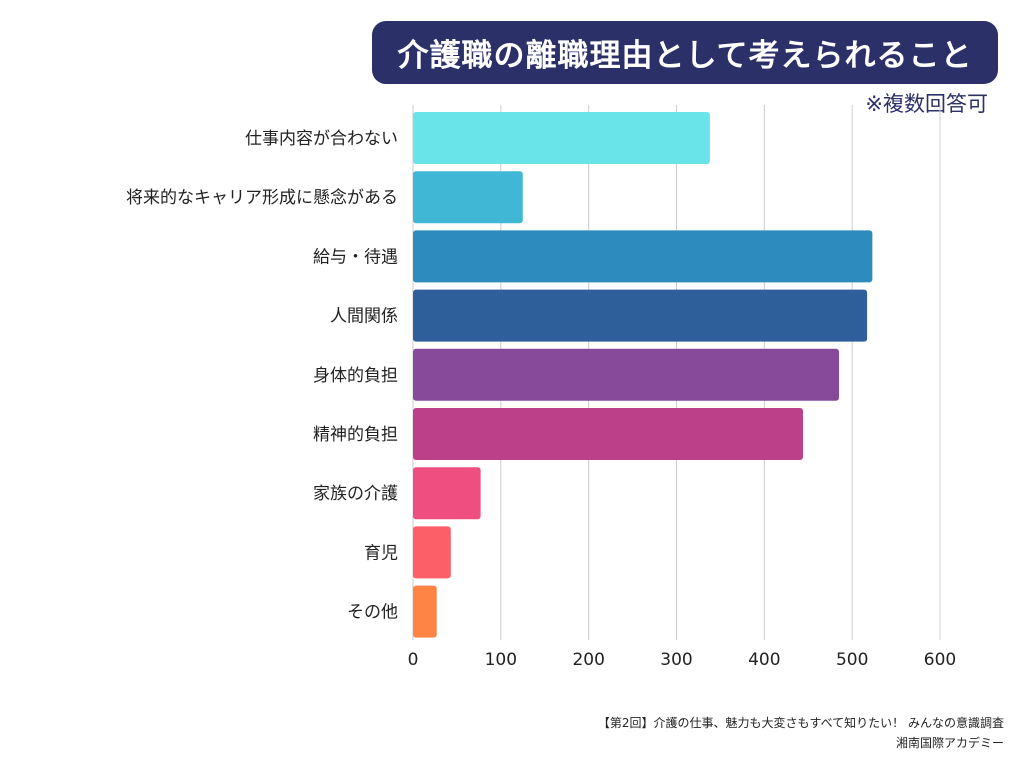 This screenshot has height=768, width=1024. Describe the element at coordinates (852, 660) in the screenshot. I see `x-tick-label: 500` at that location.